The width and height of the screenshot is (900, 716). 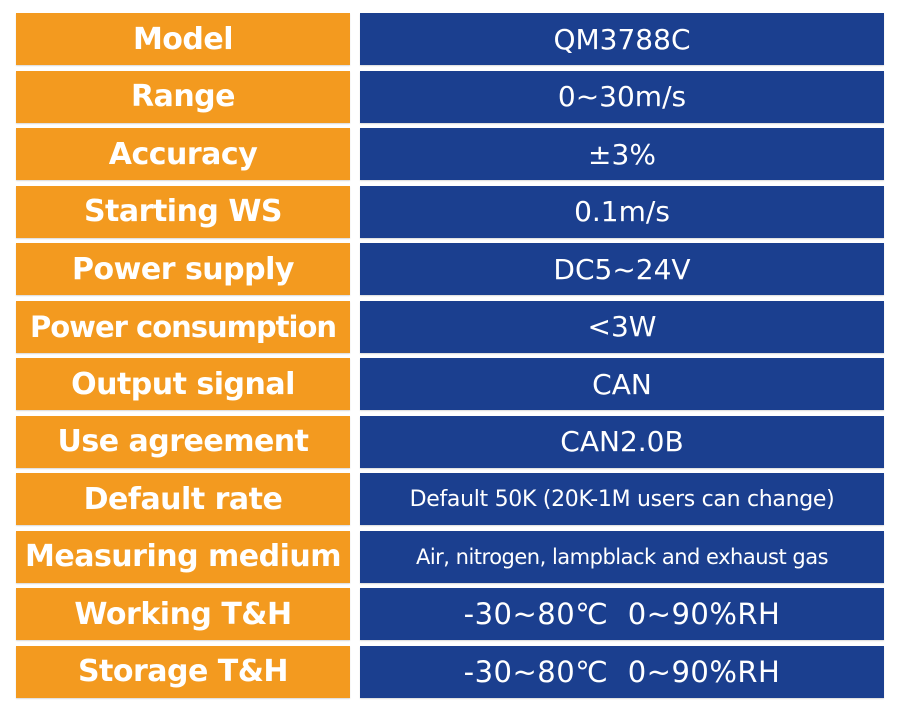 I want to click on spec-value: ±3%, so click(x=622, y=154).